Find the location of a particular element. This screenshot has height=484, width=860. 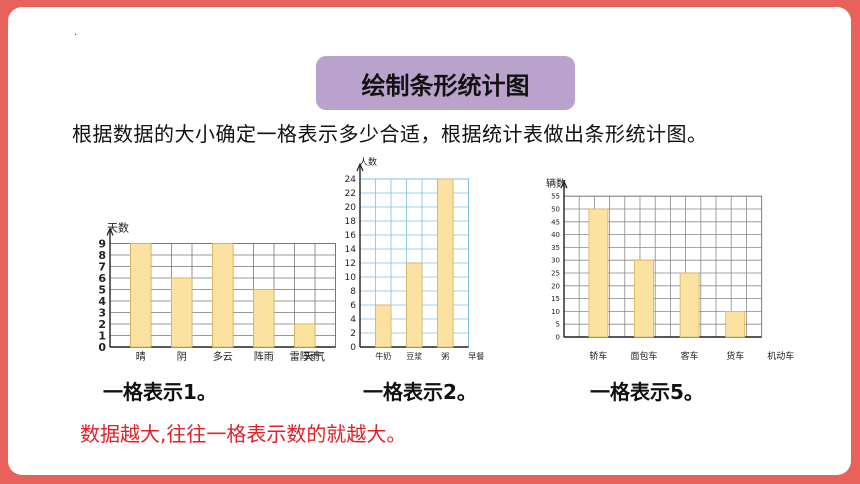

y-axis-label: 天数 is located at coordinates (118, 228).